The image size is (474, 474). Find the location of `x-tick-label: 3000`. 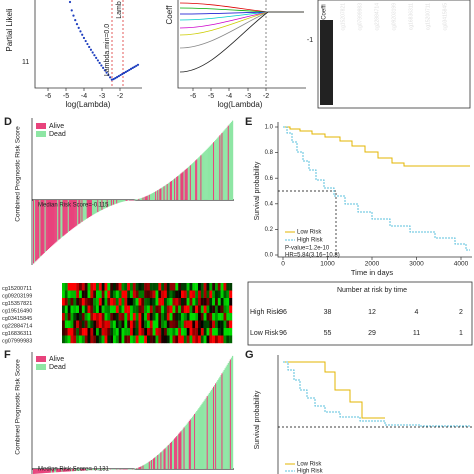

x-tick-label: 3000 is located at coordinates (416, 264).